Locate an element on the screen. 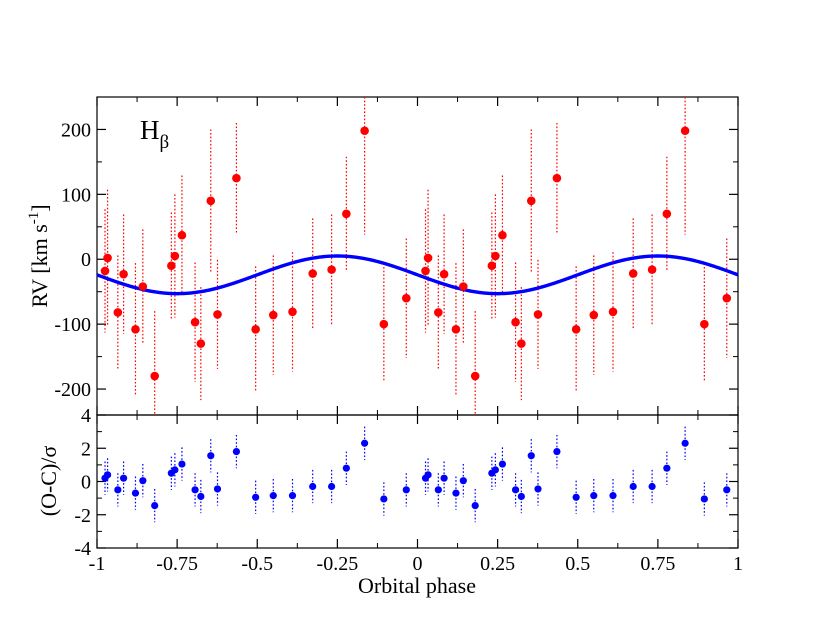 Image resolution: width=830 pixels, height=642 pixels. rv-y-tick-label: 0 is located at coordinates (86, 260).